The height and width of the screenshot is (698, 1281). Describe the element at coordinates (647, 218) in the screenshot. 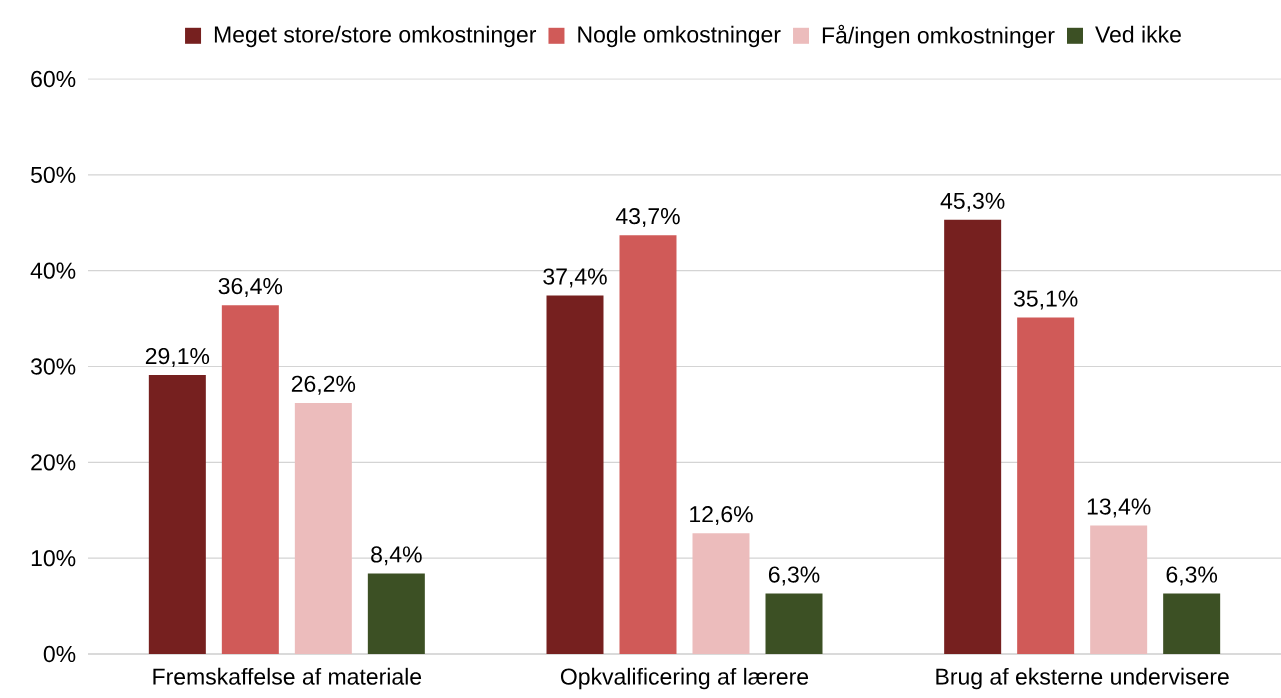

I see `data-label: 43,7%` at that location.